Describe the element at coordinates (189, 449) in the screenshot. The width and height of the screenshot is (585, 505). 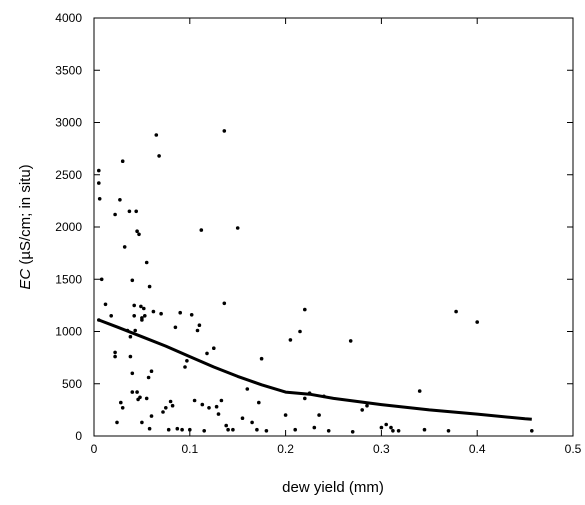
I see `x-tick-label: 0.1` at that location.